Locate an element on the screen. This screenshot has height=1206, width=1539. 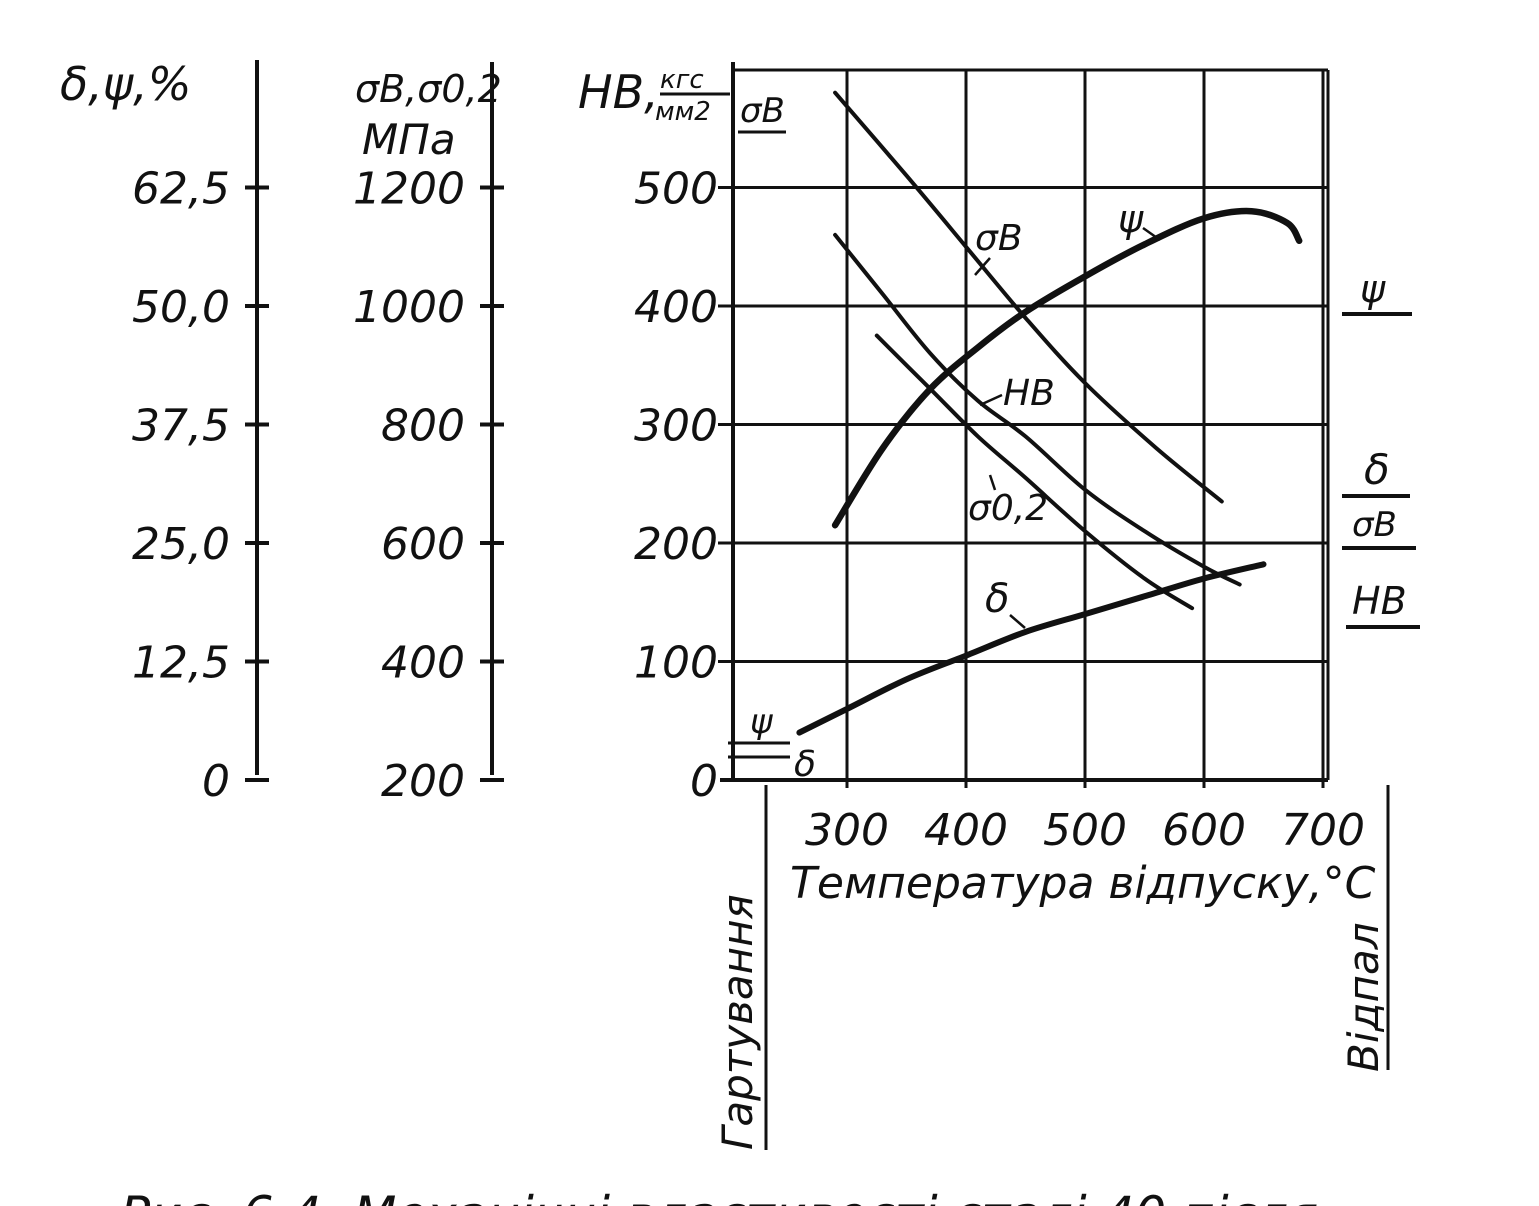
curve-hb is located at coordinates (1037, 409).